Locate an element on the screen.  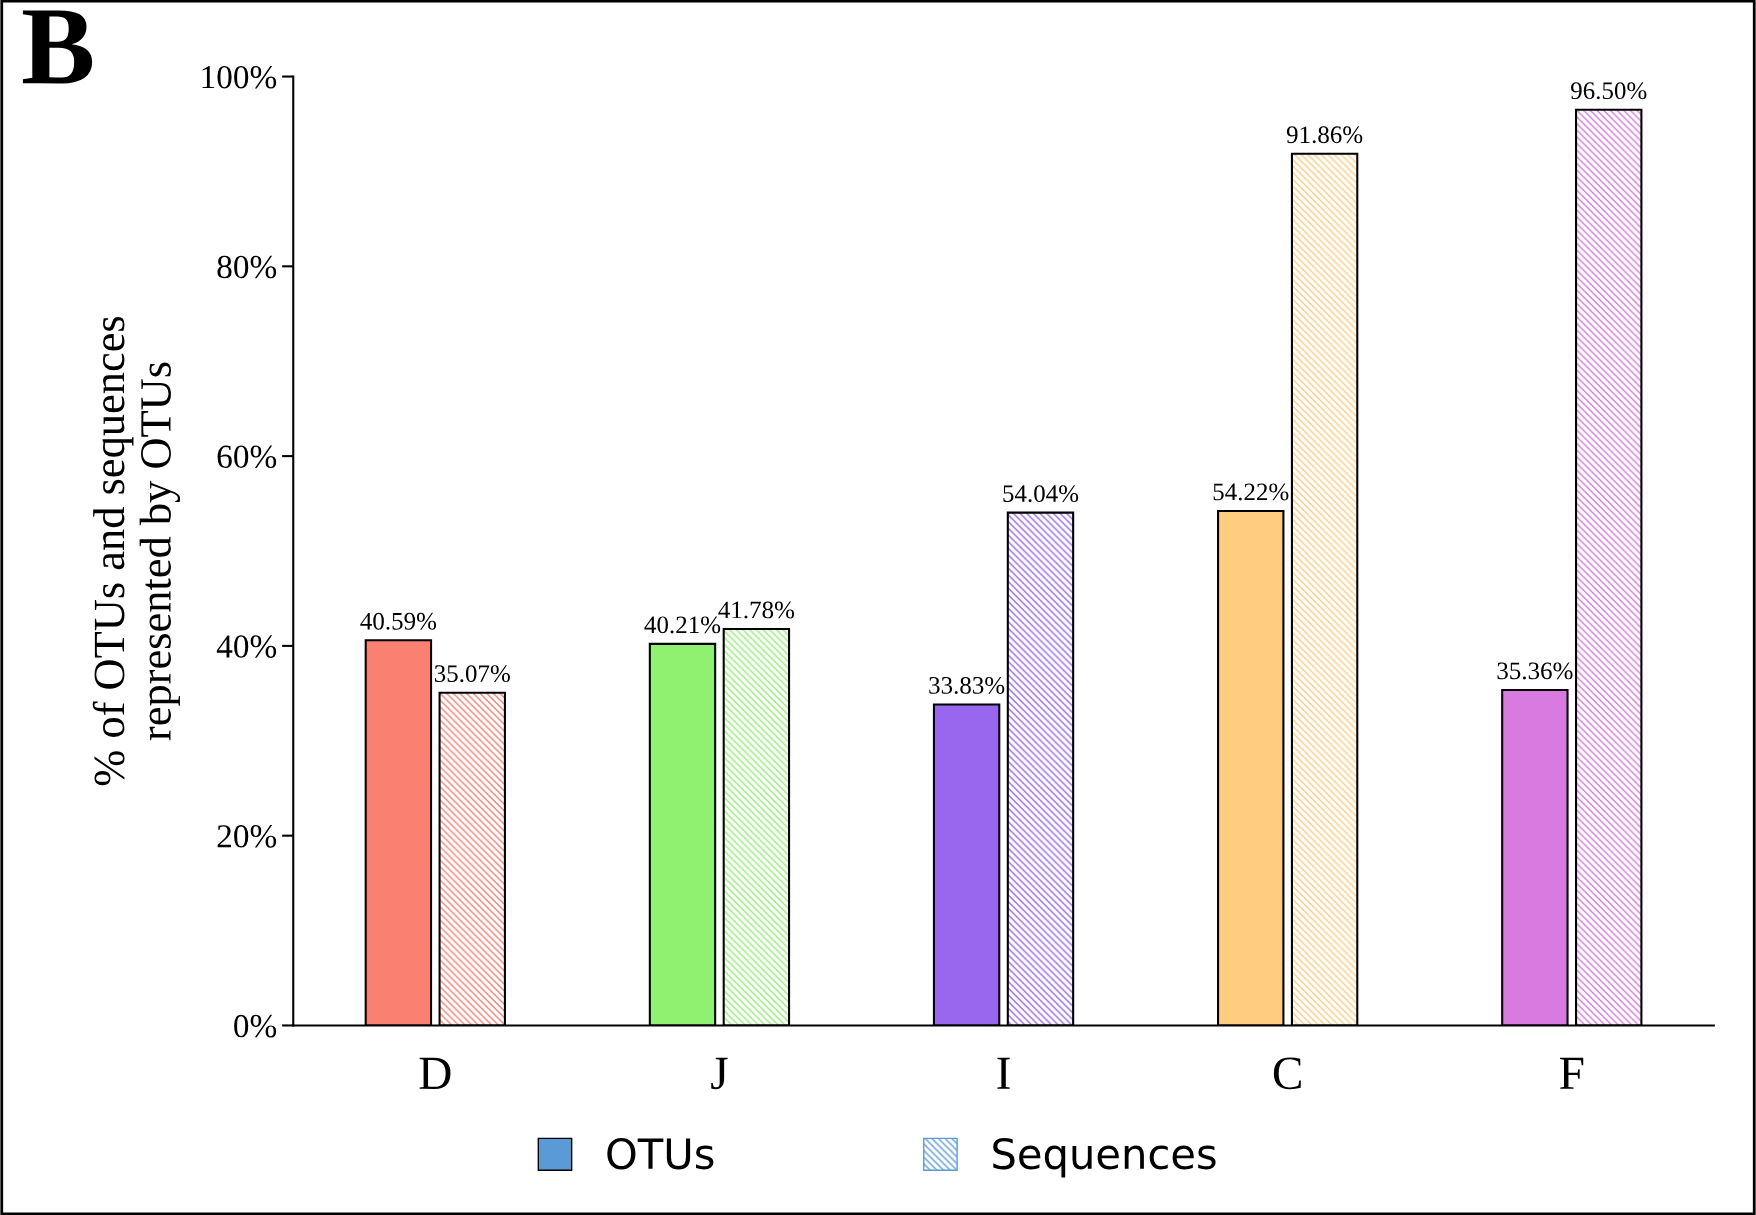
x-tick-label: C is located at coordinates (1287, 1073).